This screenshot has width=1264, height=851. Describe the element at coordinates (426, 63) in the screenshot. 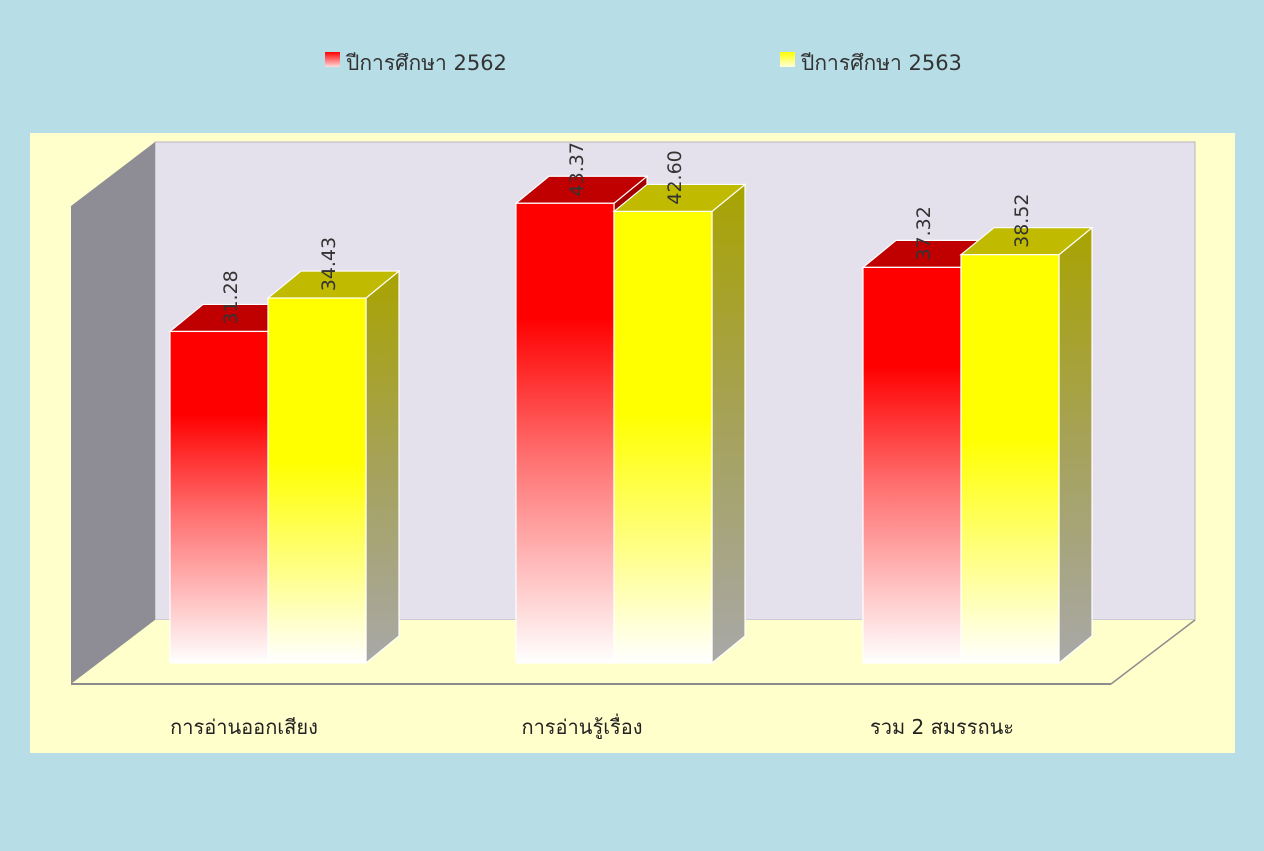

I see `legend-label: ปีการศึกษา 2562` at that location.